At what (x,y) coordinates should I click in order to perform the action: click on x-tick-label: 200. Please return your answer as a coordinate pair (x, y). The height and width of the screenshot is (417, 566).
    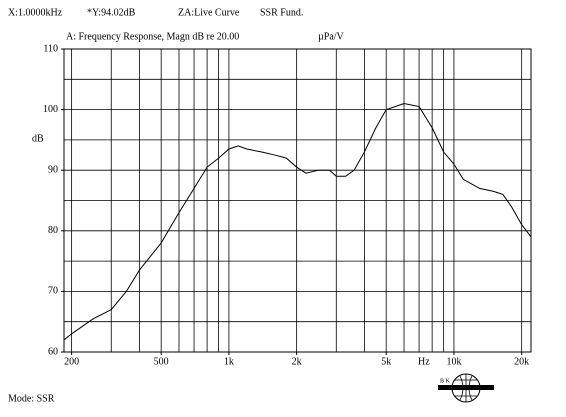
    Looking at the image, I should click on (71, 361).